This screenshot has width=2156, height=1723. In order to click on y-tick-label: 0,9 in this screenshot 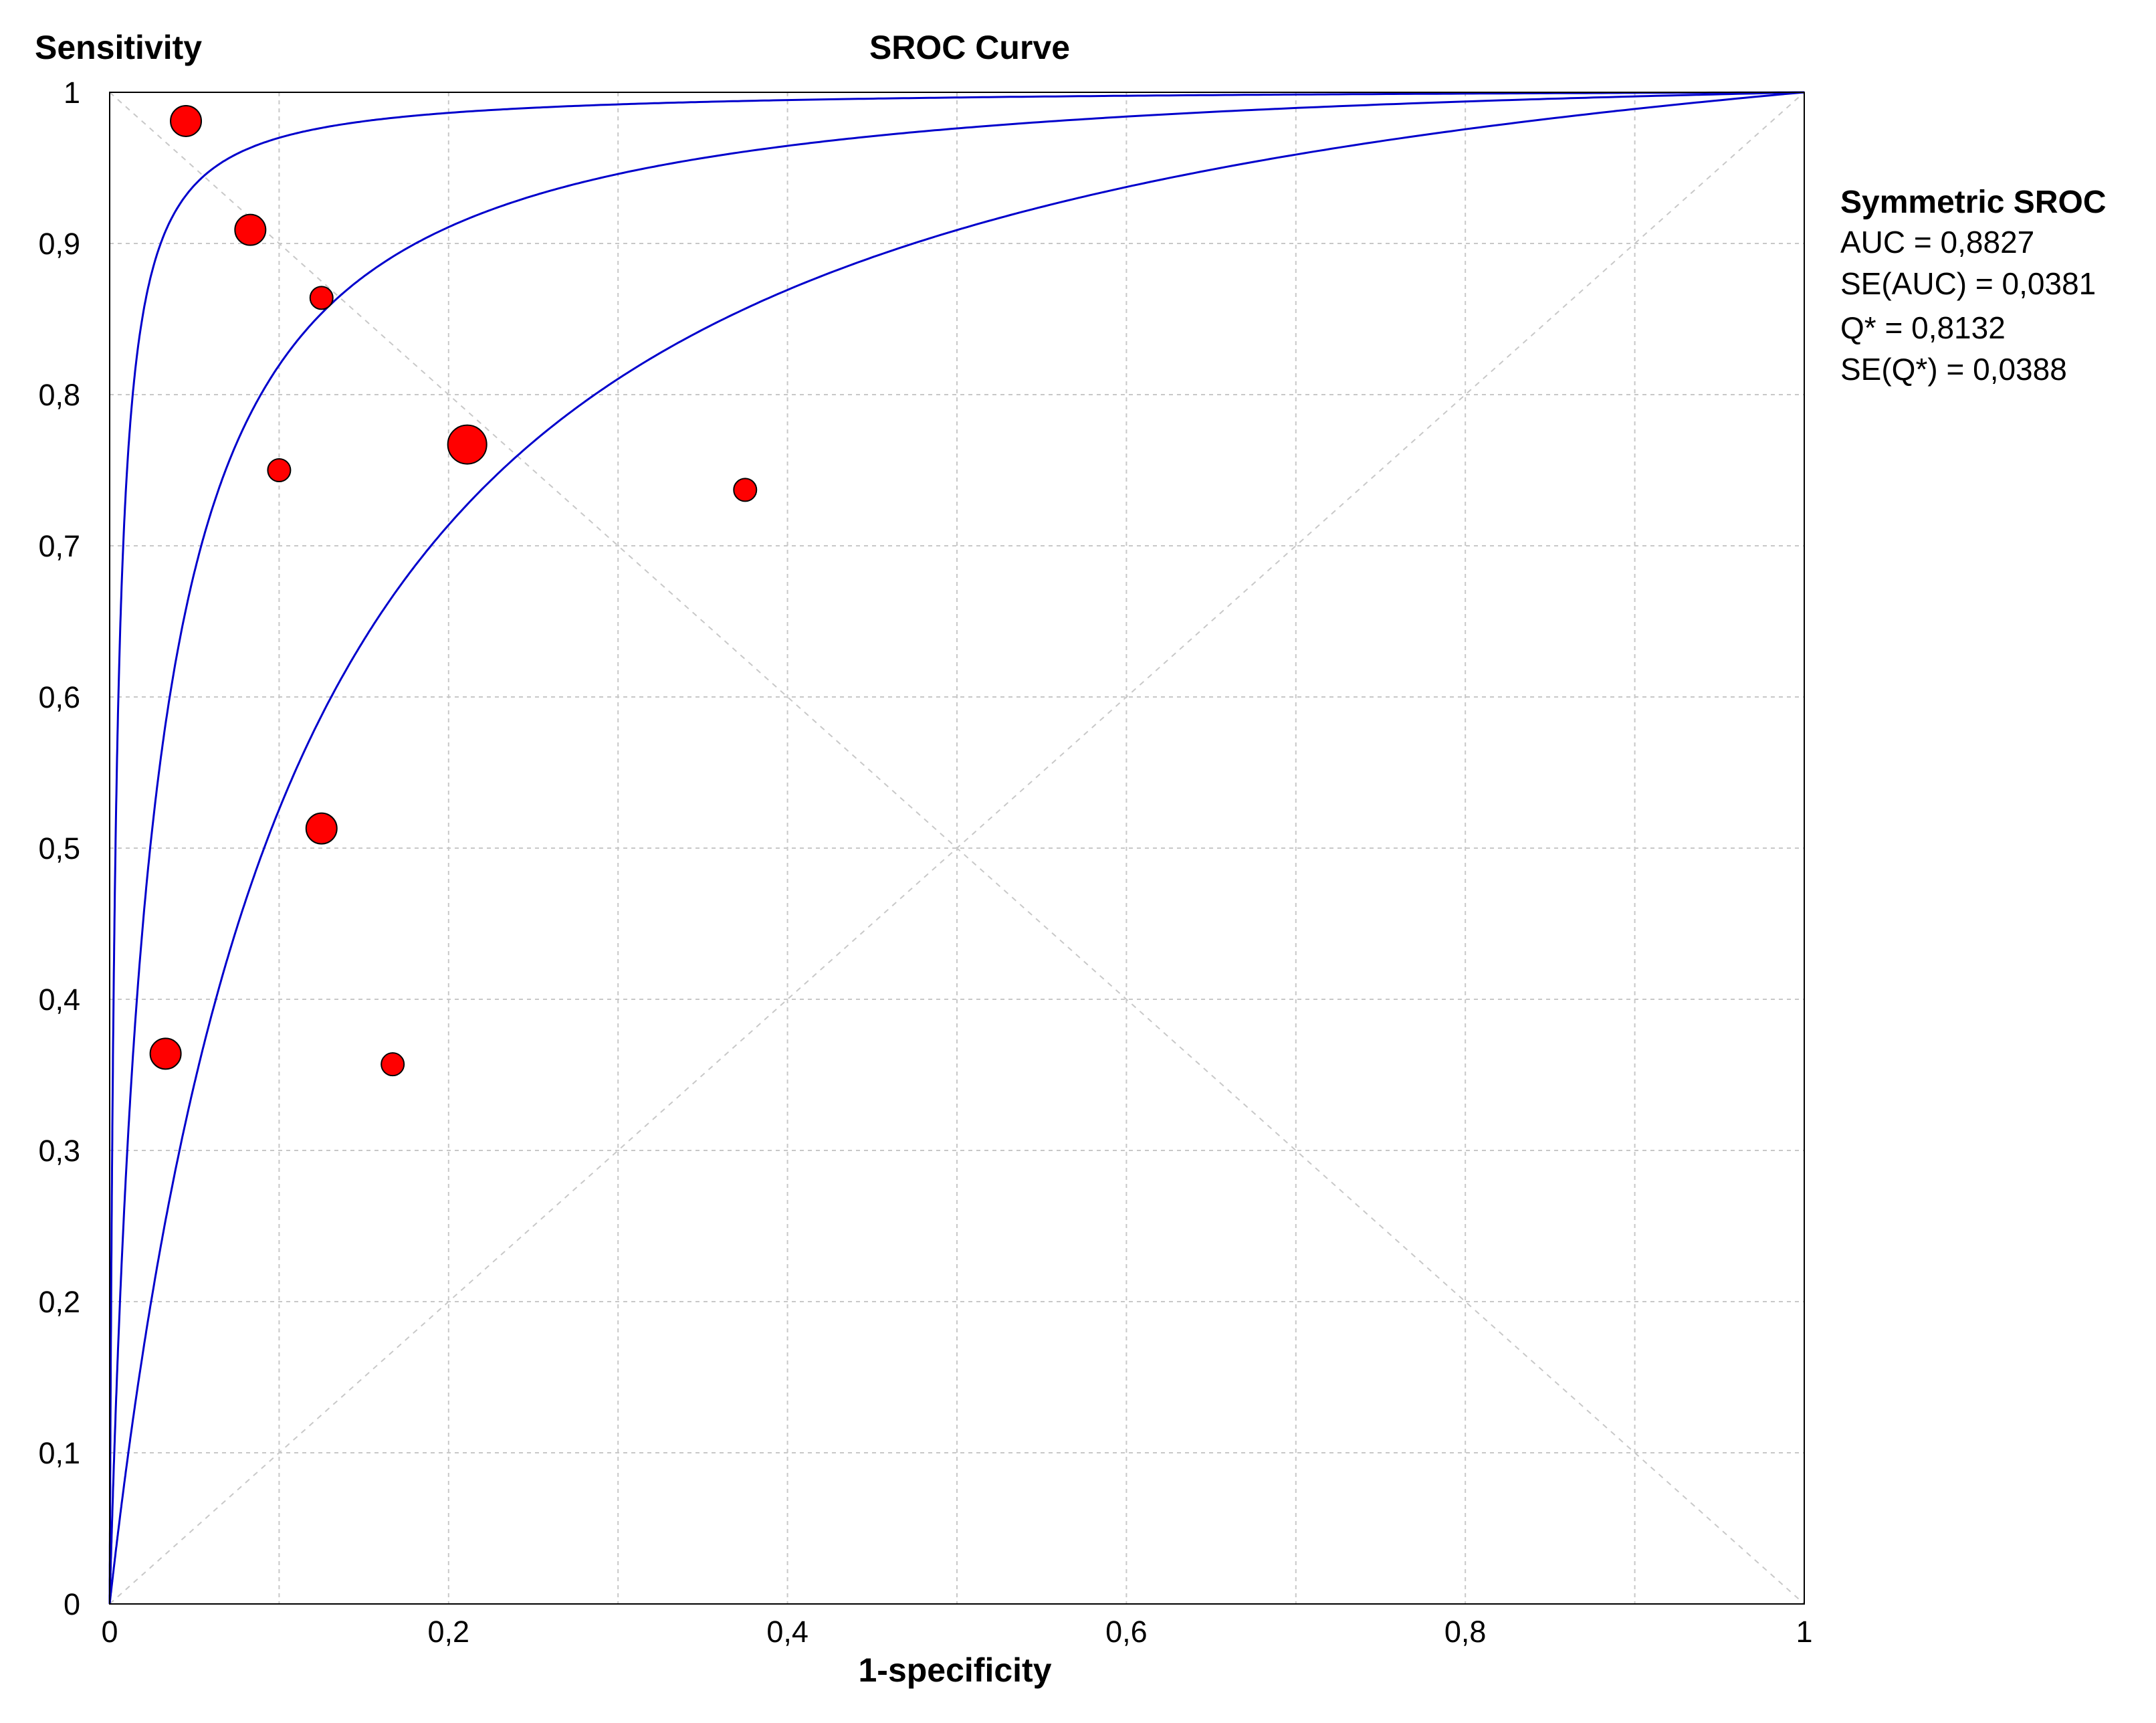, I will do `click(59, 244)`.